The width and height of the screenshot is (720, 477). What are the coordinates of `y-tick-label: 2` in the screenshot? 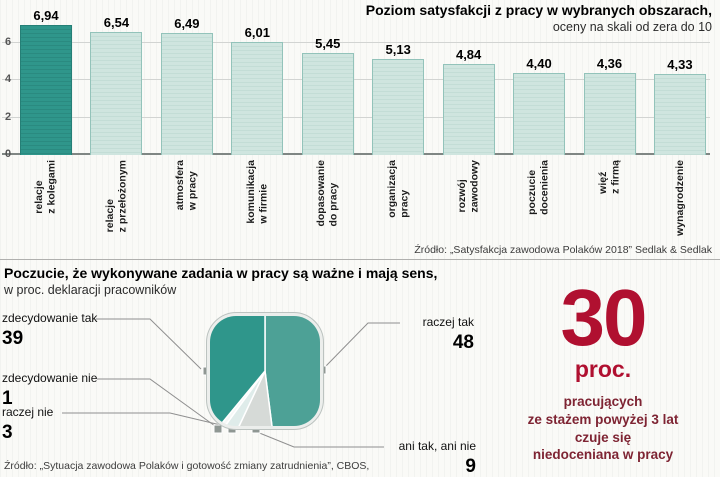 It's located at (8, 116).